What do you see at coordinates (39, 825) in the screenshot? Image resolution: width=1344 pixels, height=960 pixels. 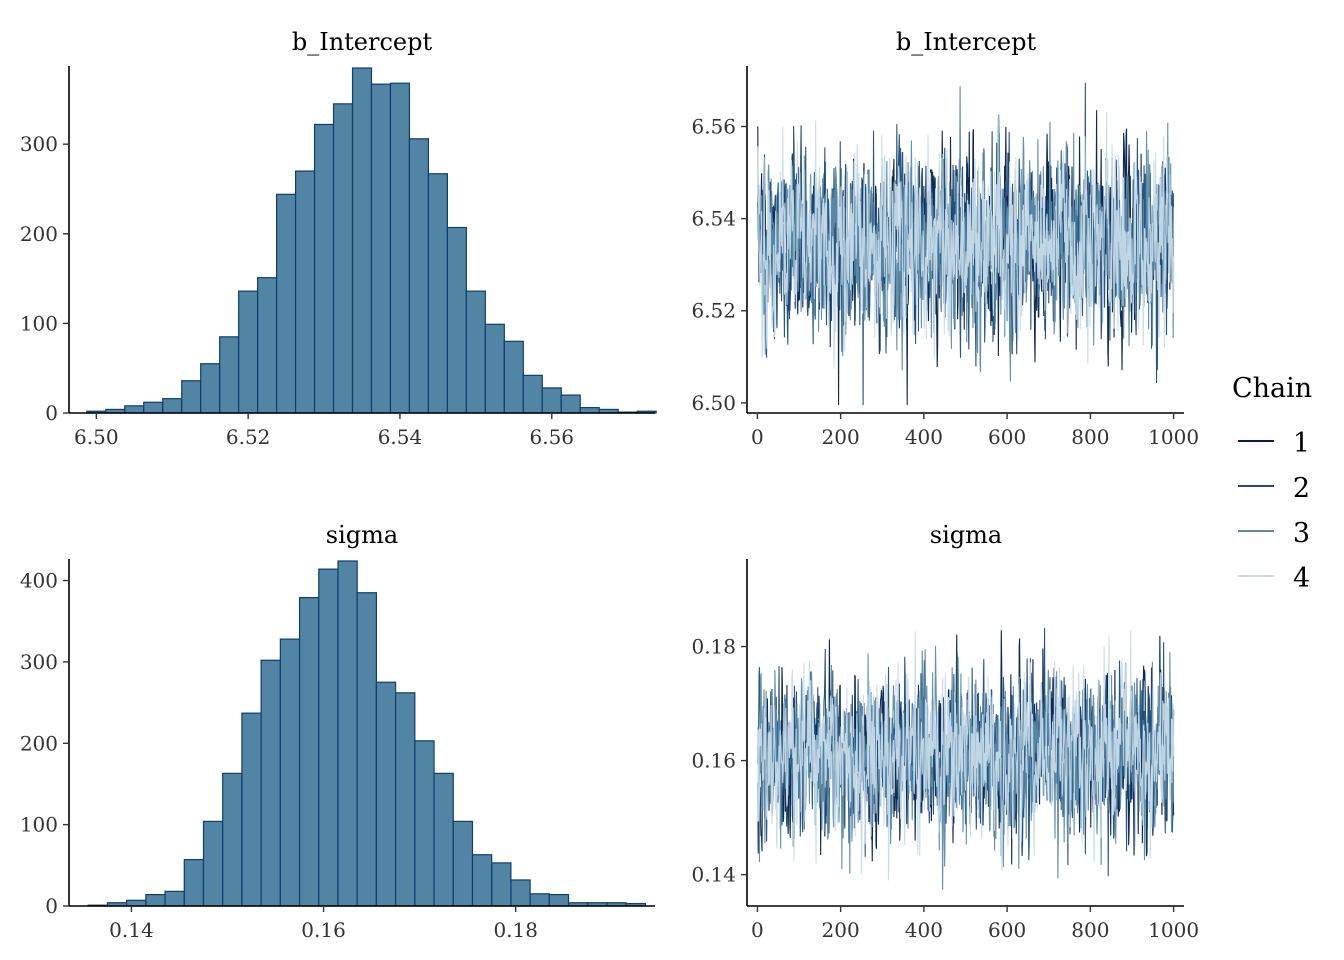 I see `y-tick-label: 100` at bounding box center [39, 825].